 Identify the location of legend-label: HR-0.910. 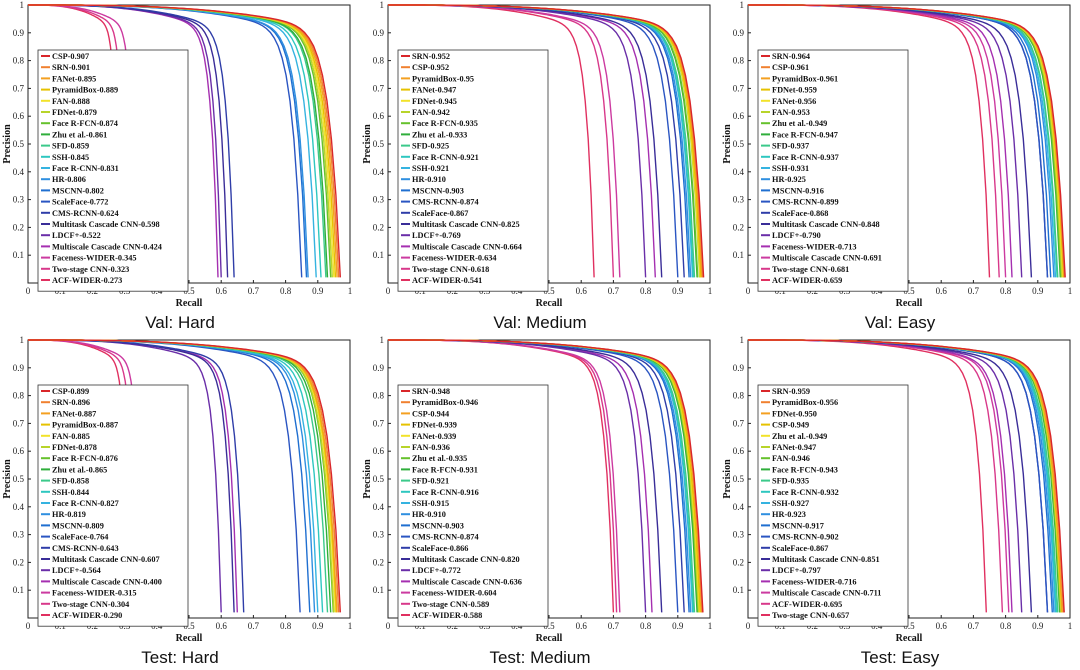
(429, 179).